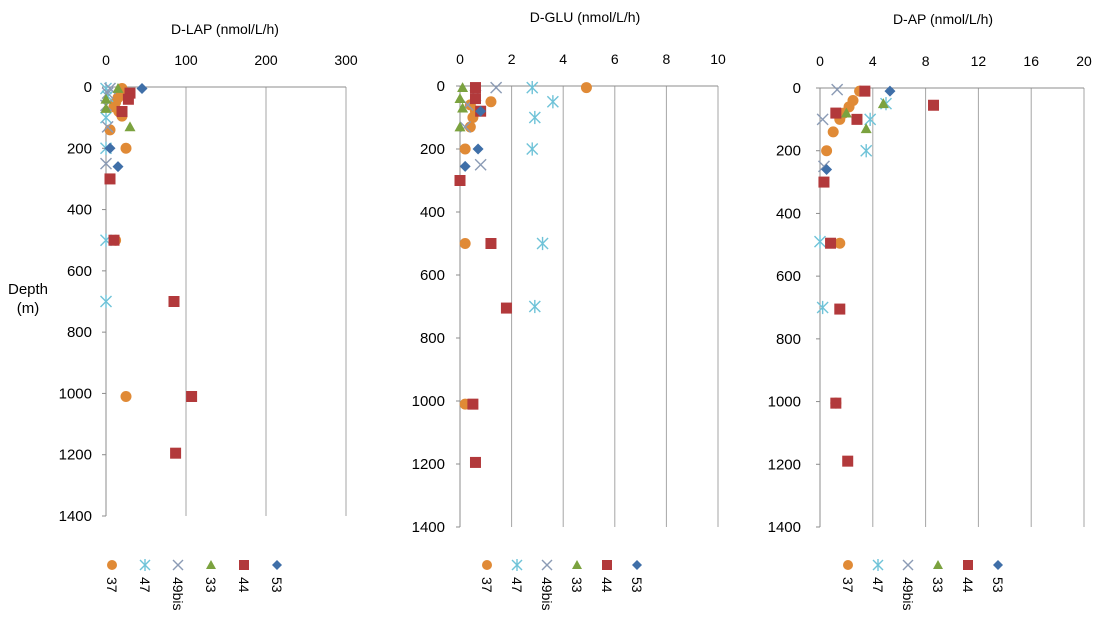 The height and width of the screenshot is (624, 1106). What do you see at coordinates (225, 29) in the screenshot?
I see `chart-title: D-LAP (nmol/L/h)` at bounding box center [225, 29].